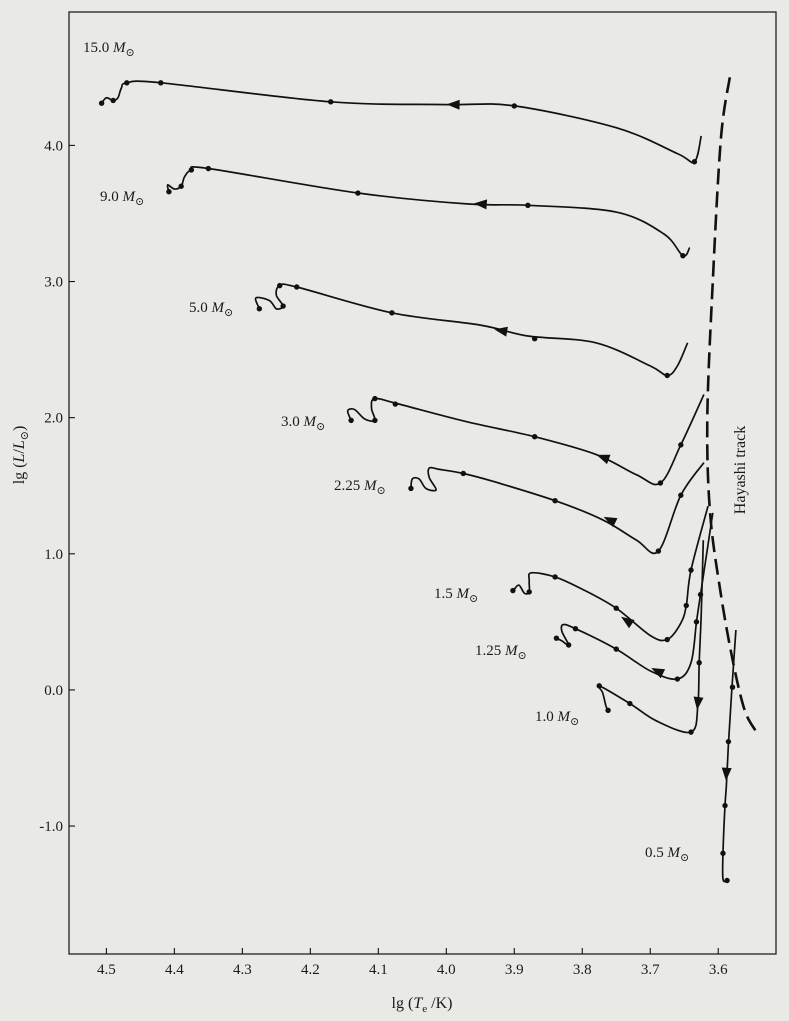 The height and width of the screenshot is (1021, 789). I want to click on x-tick-label: 4.5, so click(106, 970).